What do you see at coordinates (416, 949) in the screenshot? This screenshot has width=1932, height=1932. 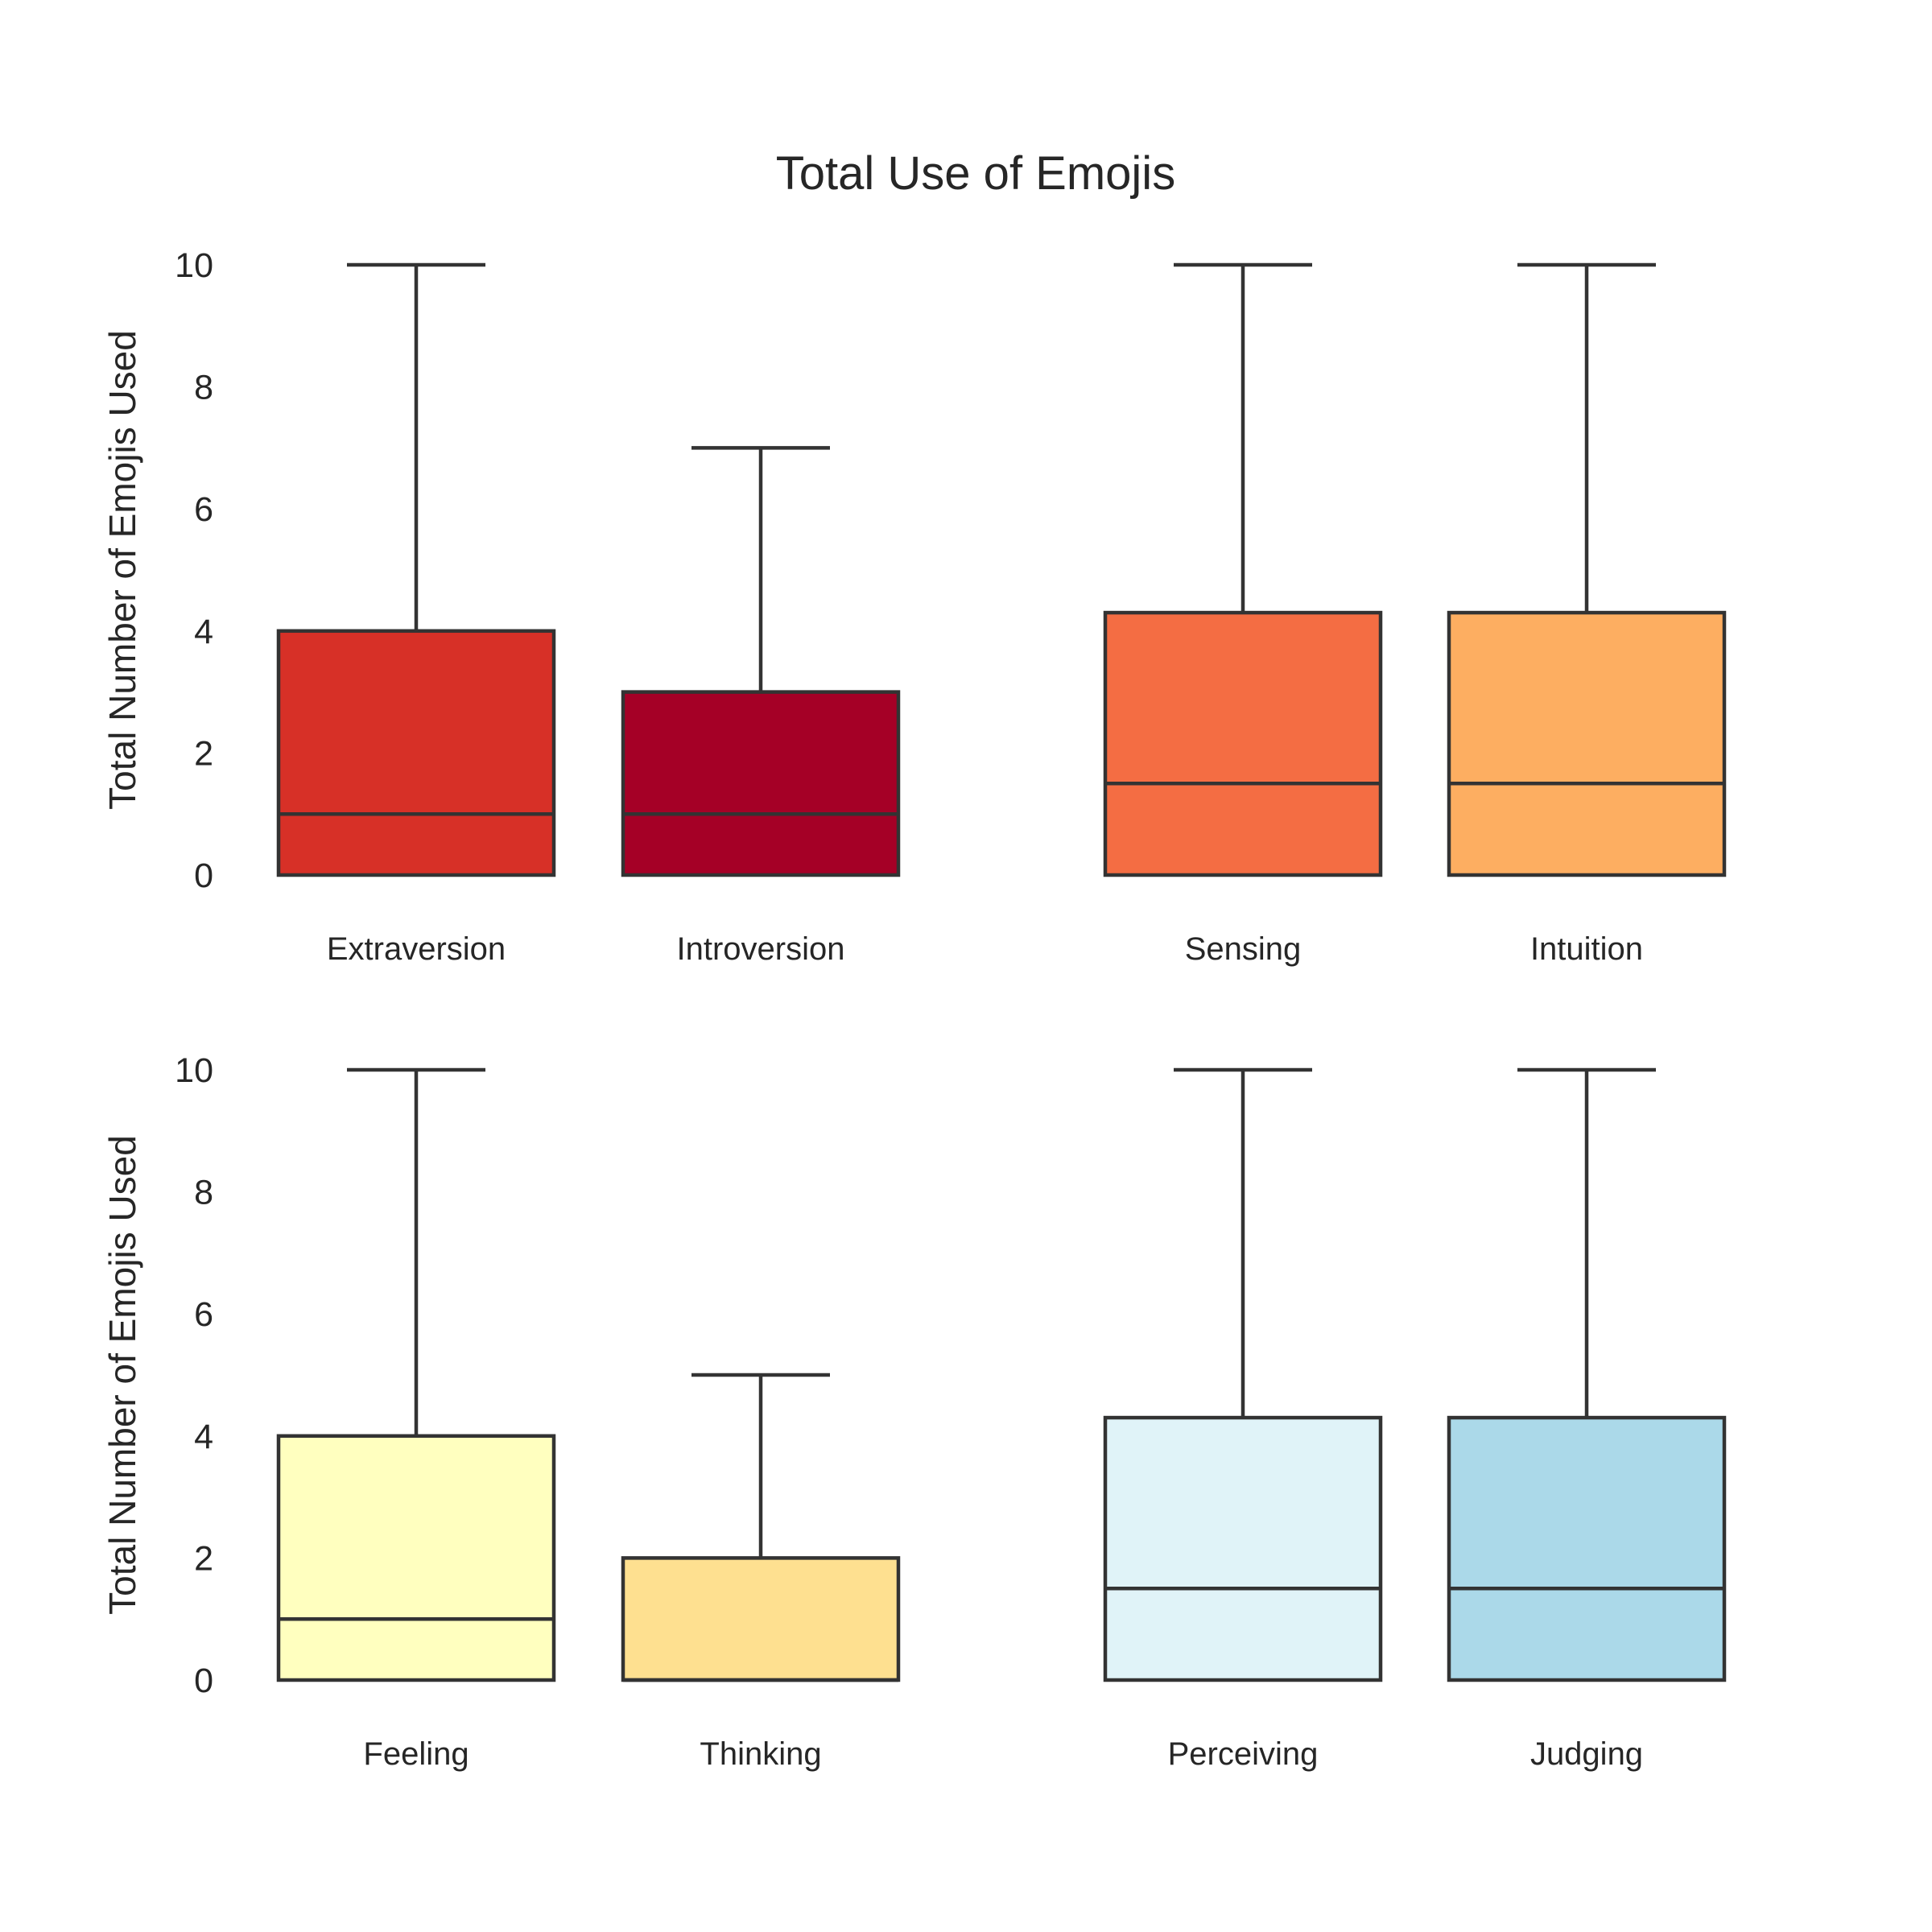 I see `x-tick-label: Extraversion` at bounding box center [416, 949].